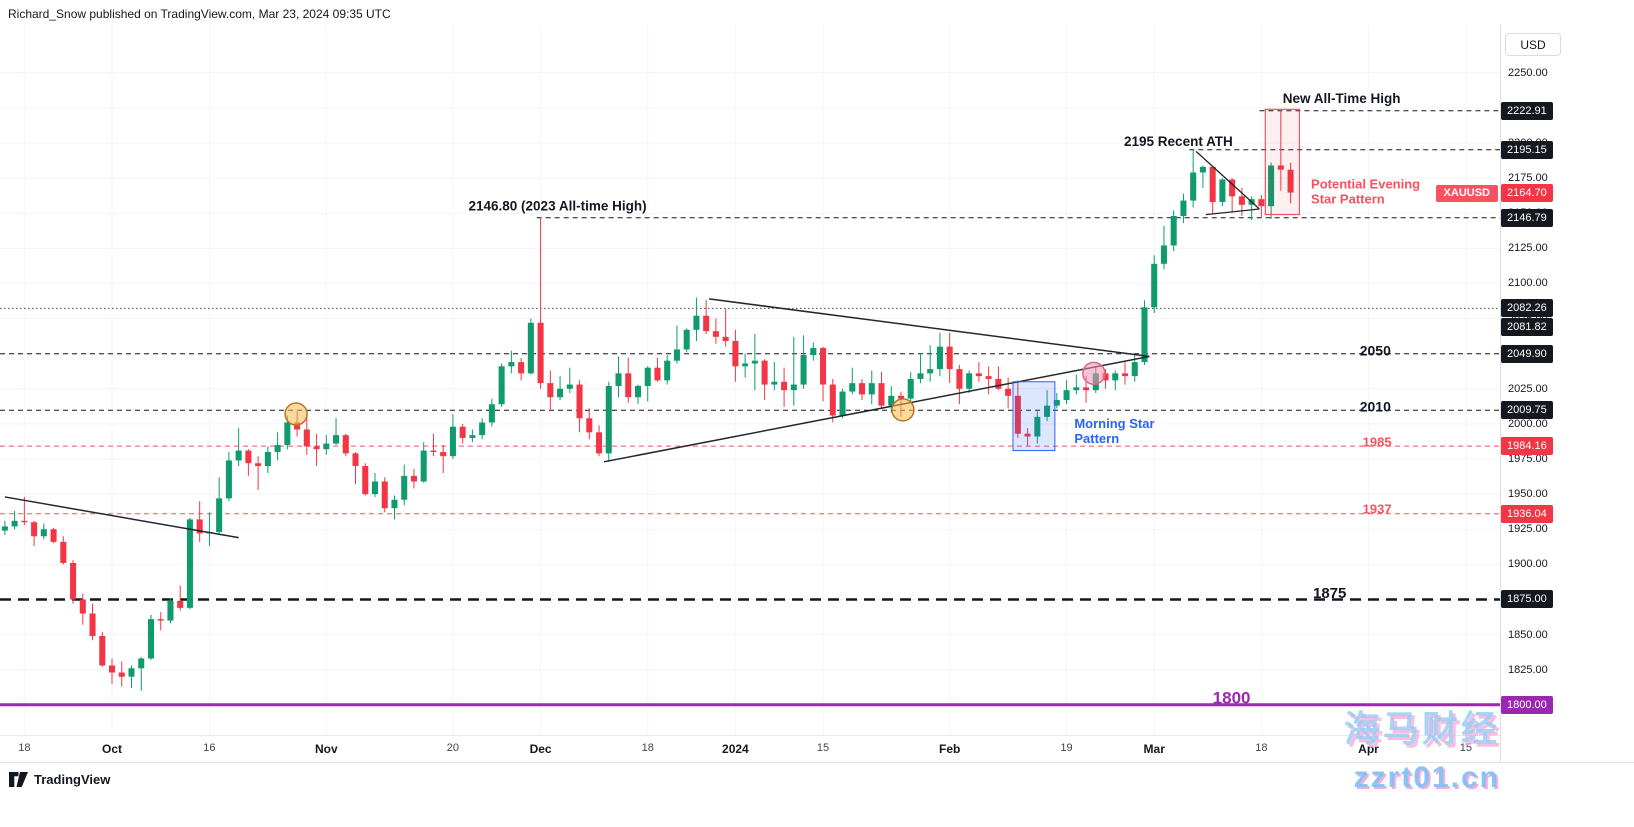  What do you see at coordinates (817, 794) in the screenshot?
I see `footer-bar: TradingView` at bounding box center [817, 794].